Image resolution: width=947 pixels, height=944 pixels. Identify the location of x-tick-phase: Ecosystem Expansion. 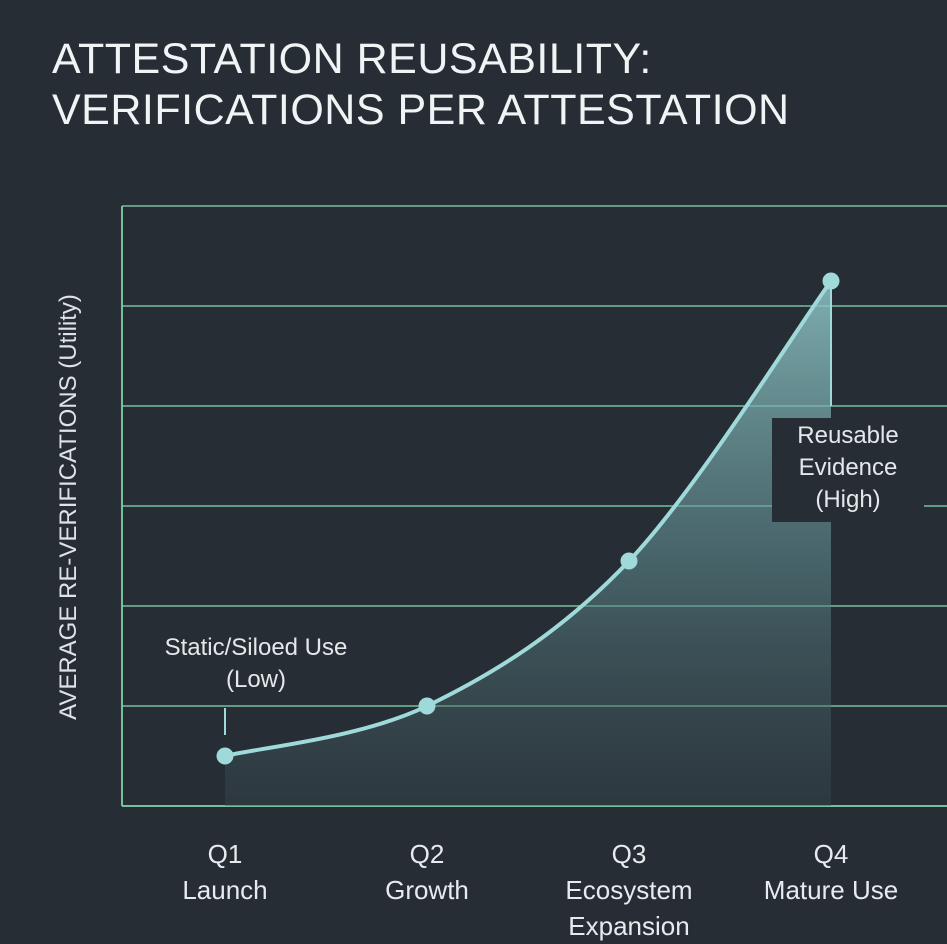
(629, 908).